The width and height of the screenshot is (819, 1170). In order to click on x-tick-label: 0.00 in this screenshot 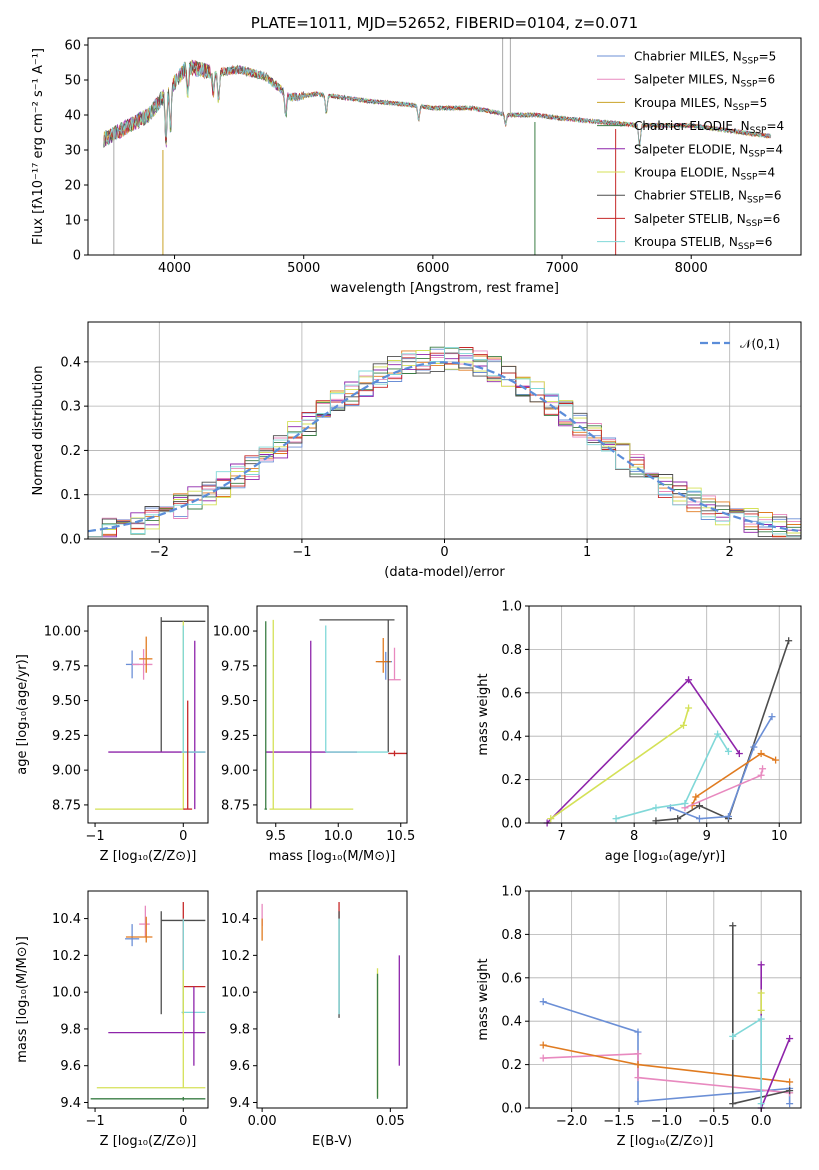, I will do `click(262, 1121)`.